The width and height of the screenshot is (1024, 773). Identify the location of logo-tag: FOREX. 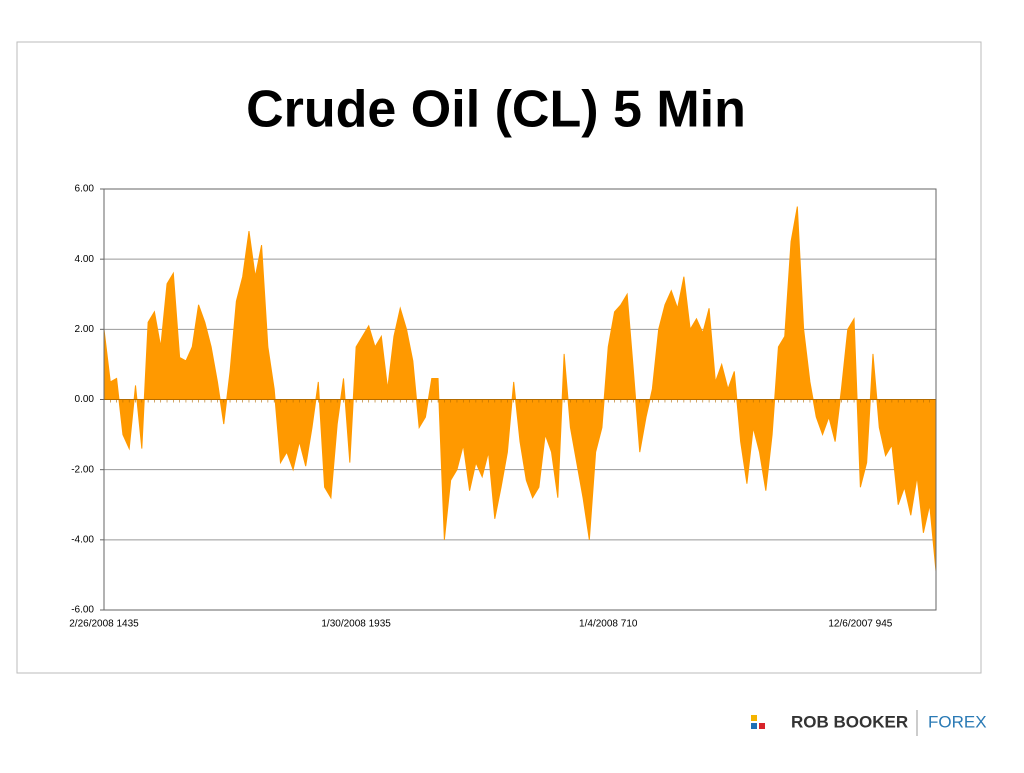
(957, 721).